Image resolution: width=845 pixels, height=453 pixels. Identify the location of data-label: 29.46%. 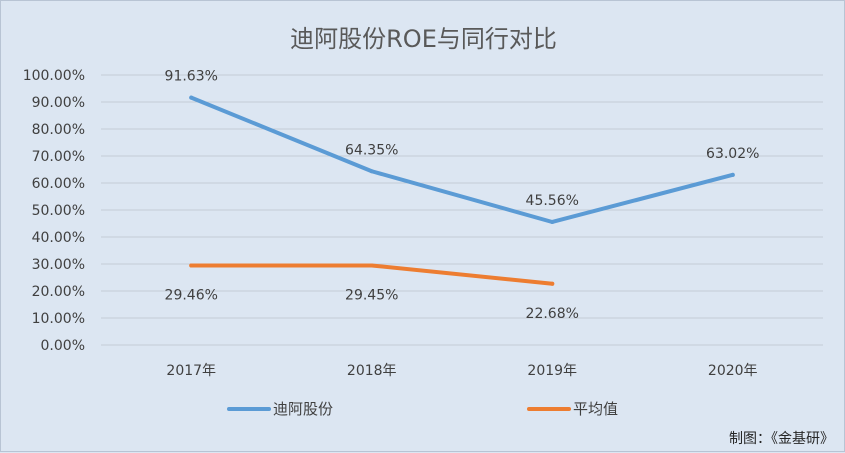
(191, 295).